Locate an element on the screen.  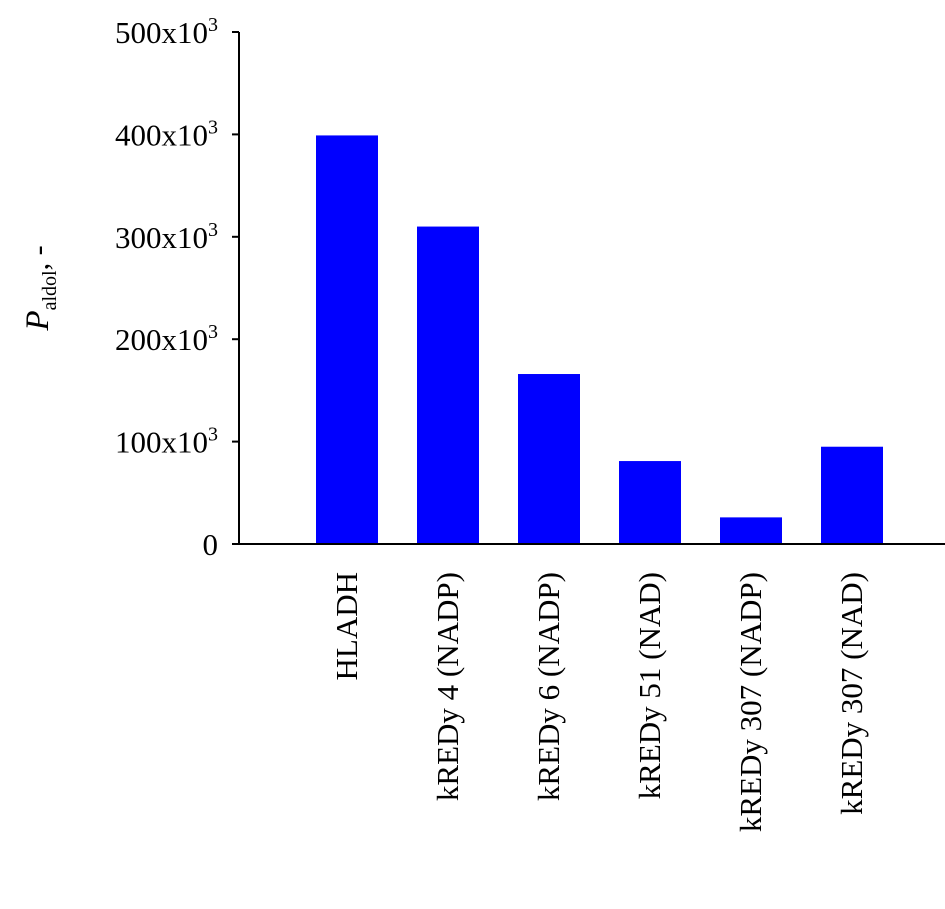
x-tick-label-0: HLADH is located at coordinates (346, 626).